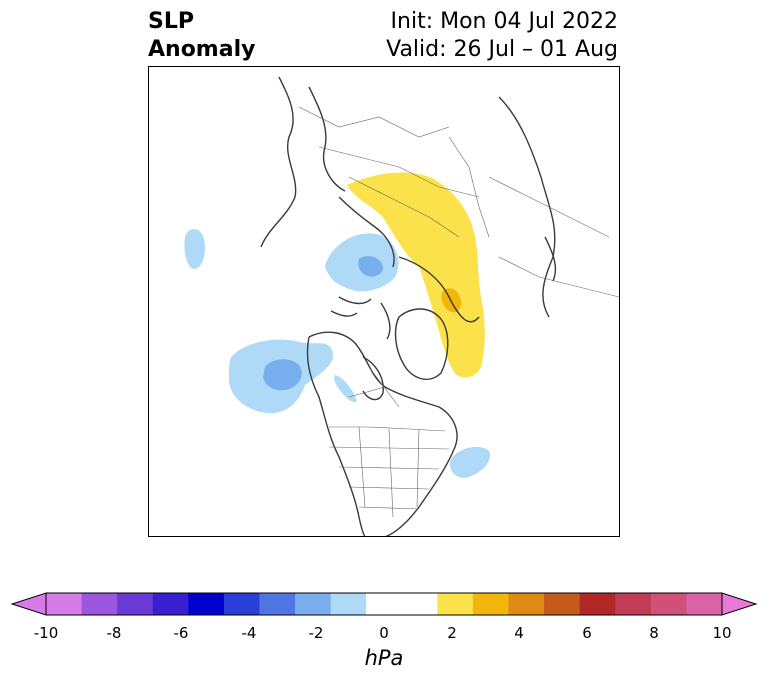 The height and width of the screenshot is (684, 768). What do you see at coordinates (587, 633) in the screenshot?
I see `cbar-tick: 6` at bounding box center [587, 633].